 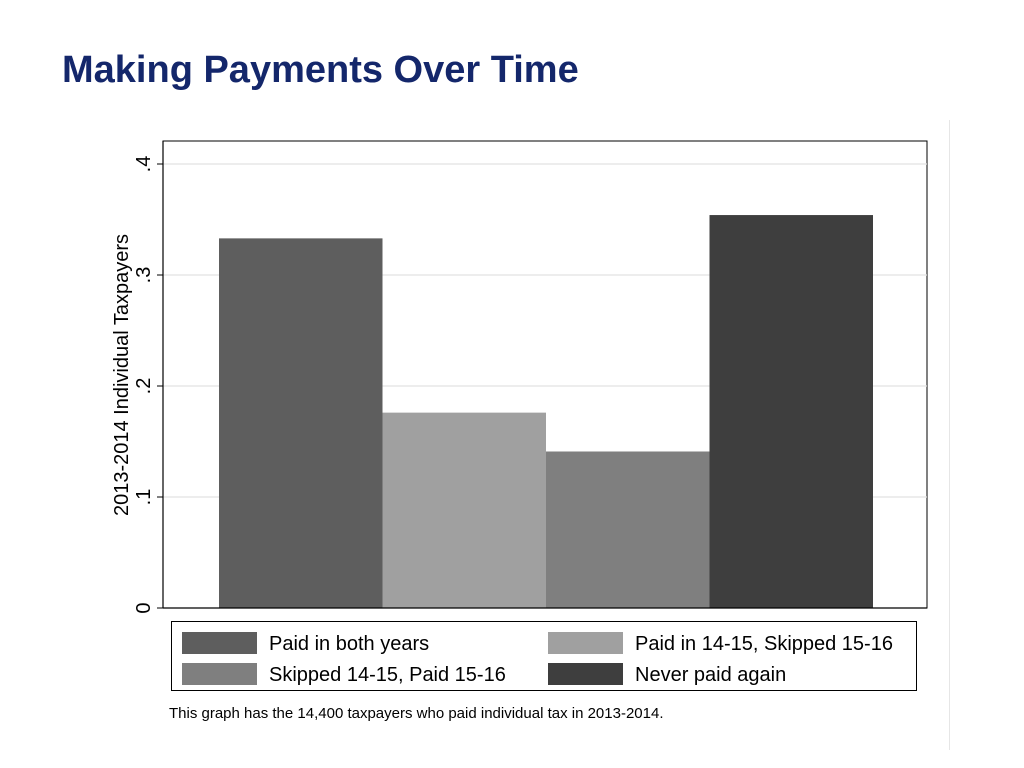 I want to click on slide-title: Making Payments Over Time, so click(x=320, y=70).